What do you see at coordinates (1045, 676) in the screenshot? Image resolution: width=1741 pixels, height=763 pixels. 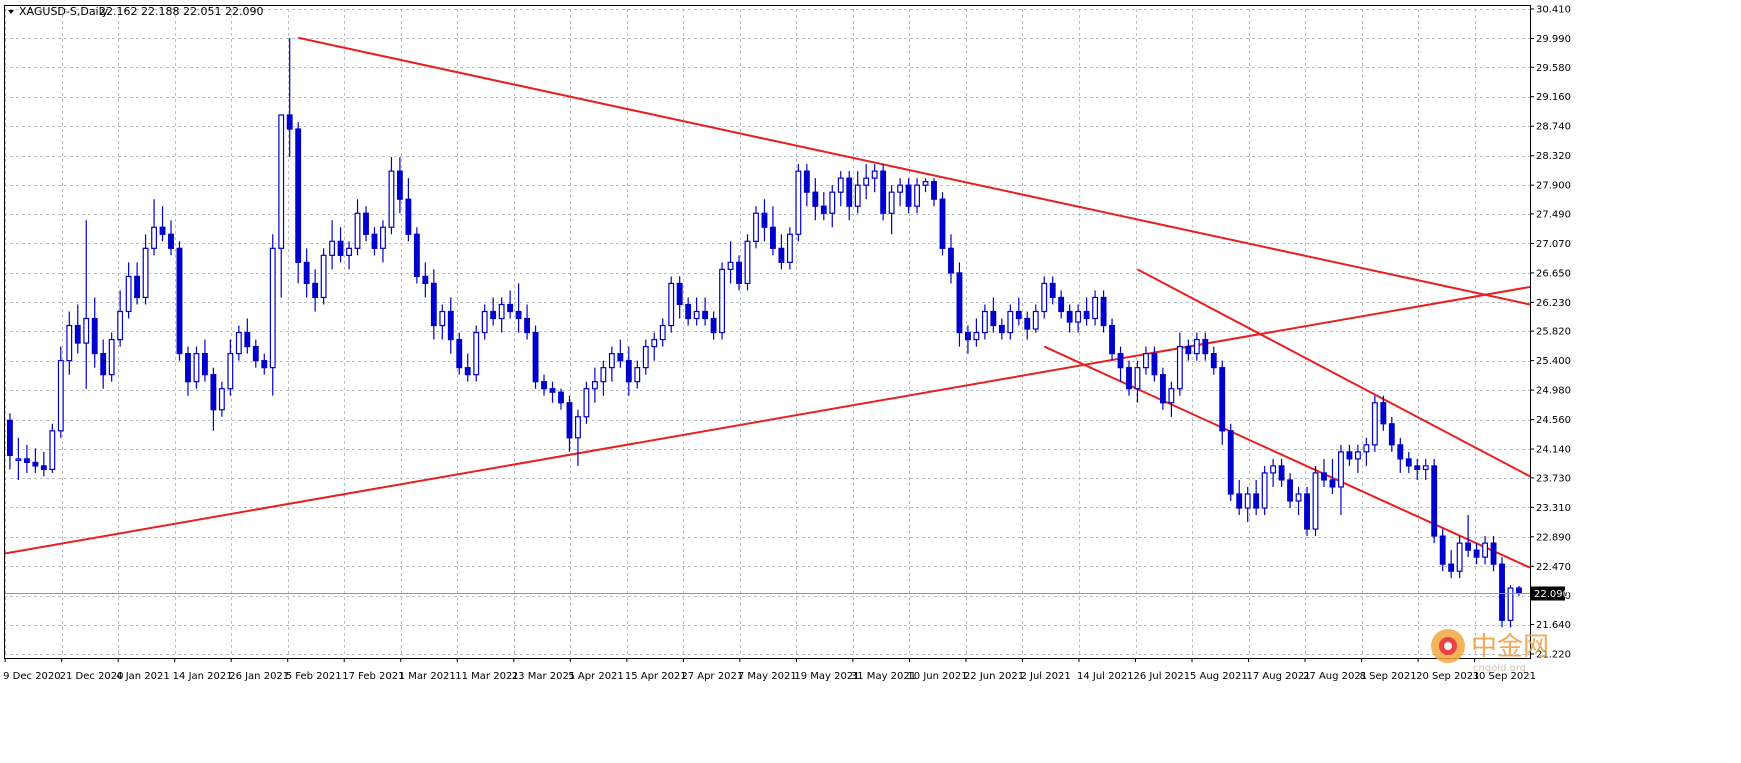 I see `x-tick-label: 2 Jul 2021` at bounding box center [1045, 676].